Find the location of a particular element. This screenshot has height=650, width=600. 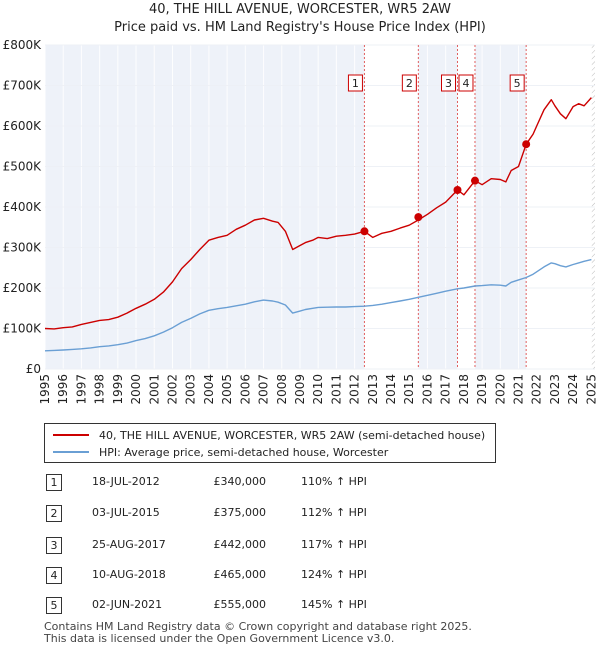

y-tick-label: £0 is located at coordinates (33, 369).